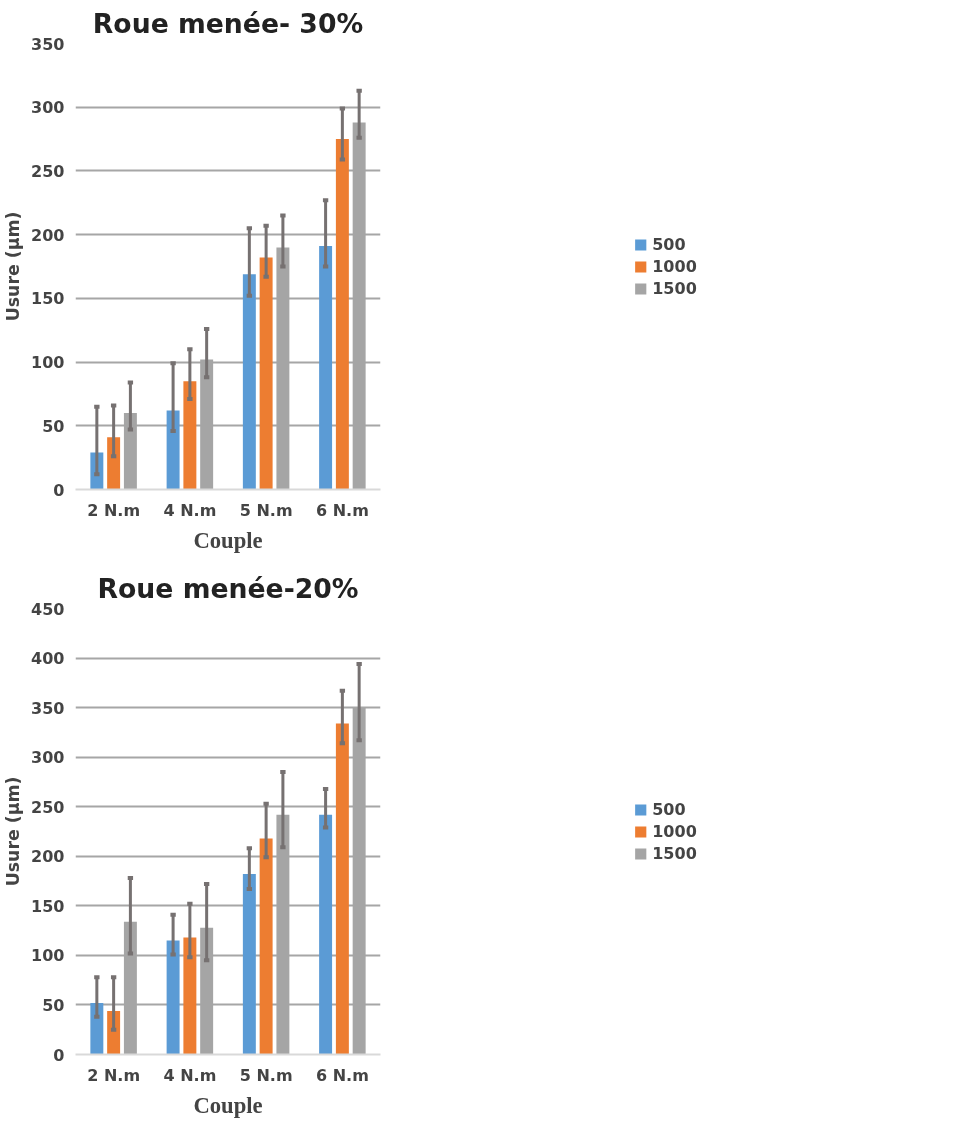 The image size is (965, 1133). What do you see at coordinates (228, 23) in the screenshot?
I see `chart-title: Roue menée- 30%` at bounding box center [228, 23].